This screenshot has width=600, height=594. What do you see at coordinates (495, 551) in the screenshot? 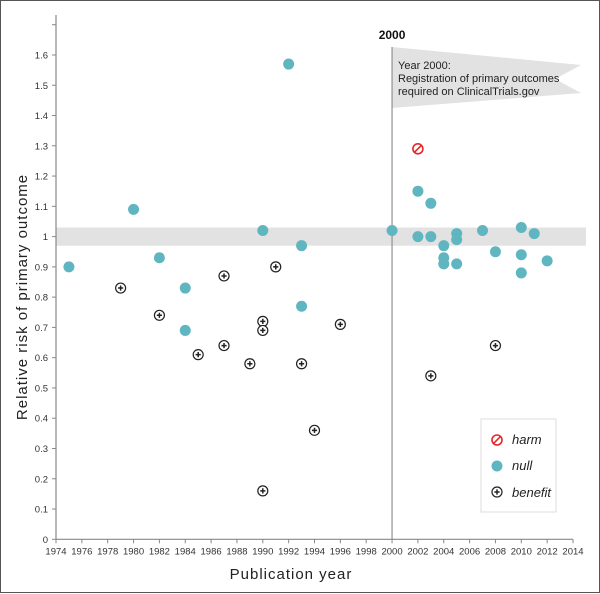
I see `x-tick-label: 2008` at bounding box center [495, 551].